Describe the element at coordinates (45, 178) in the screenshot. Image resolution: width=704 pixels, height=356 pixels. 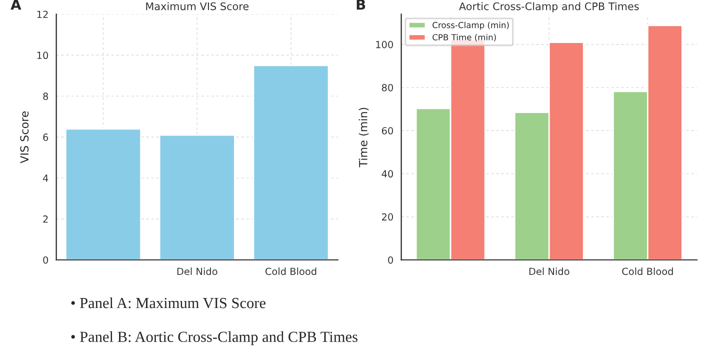
I see `y-tick-label: 4` at that location.